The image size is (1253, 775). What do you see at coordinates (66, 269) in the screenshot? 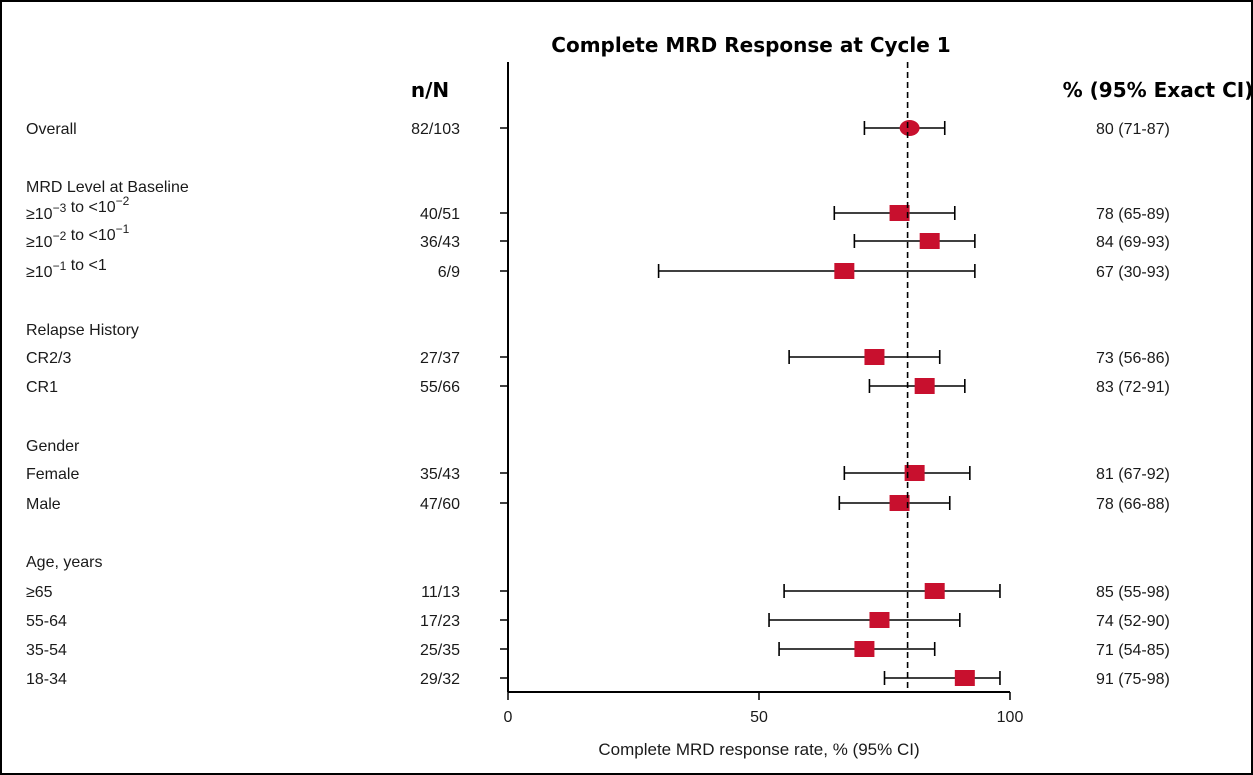
I see `row-label: ≥10−1 to <1` at bounding box center [66, 269].